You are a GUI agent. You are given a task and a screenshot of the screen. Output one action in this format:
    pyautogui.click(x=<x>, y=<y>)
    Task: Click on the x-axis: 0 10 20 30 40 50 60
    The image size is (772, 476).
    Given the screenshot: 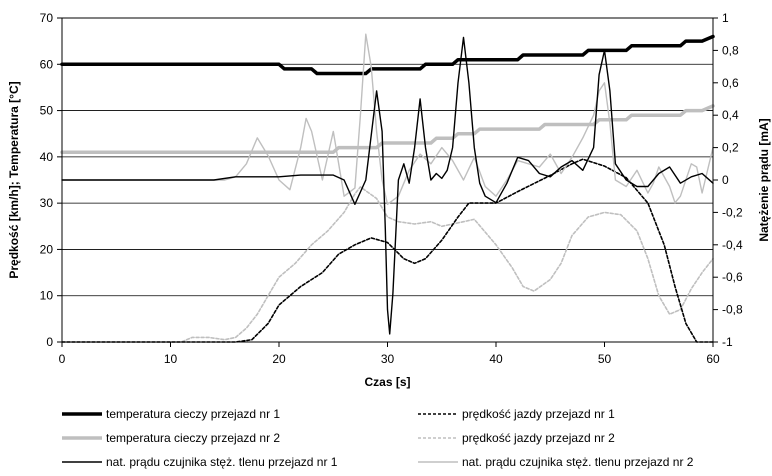 What is the action you would take?
    pyautogui.click(x=389, y=354)
    